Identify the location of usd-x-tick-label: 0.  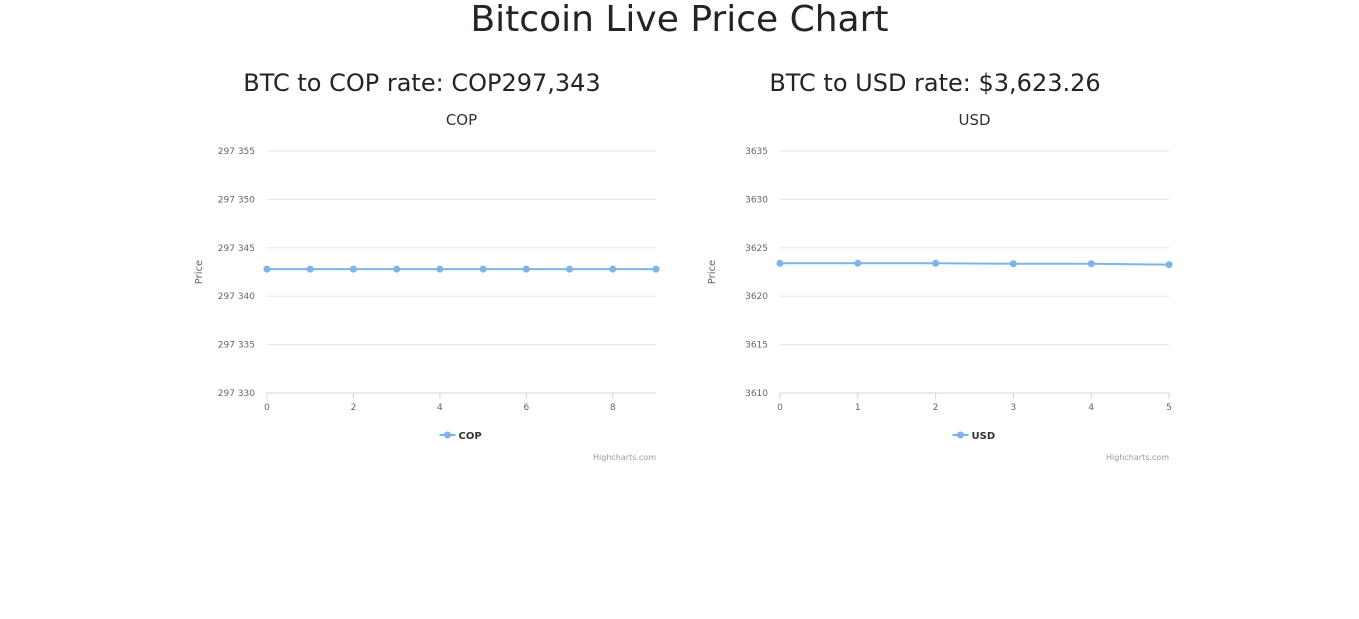
(780, 408).